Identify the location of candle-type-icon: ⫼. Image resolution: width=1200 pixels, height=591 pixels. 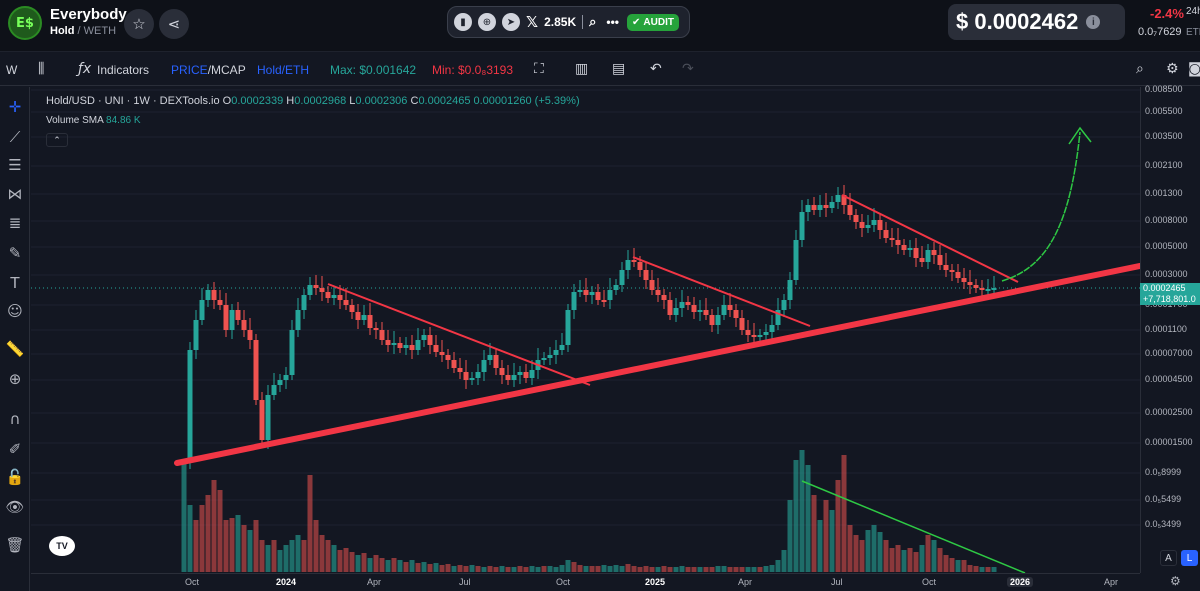
(41, 69).